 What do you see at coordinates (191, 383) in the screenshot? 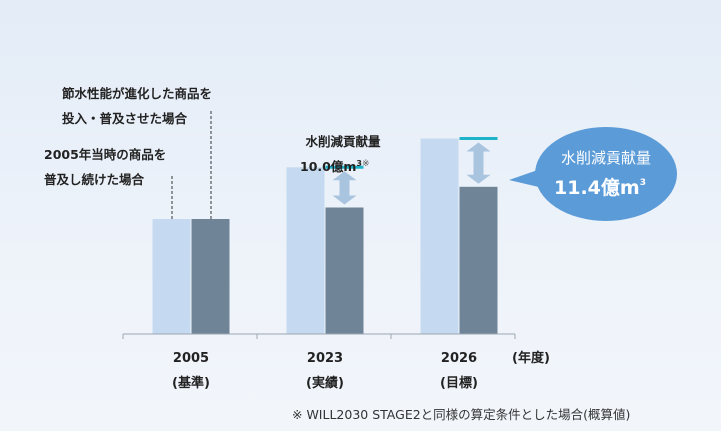
I see `category-sublabel-2005: (基準)` at bounding box center [191, 383].